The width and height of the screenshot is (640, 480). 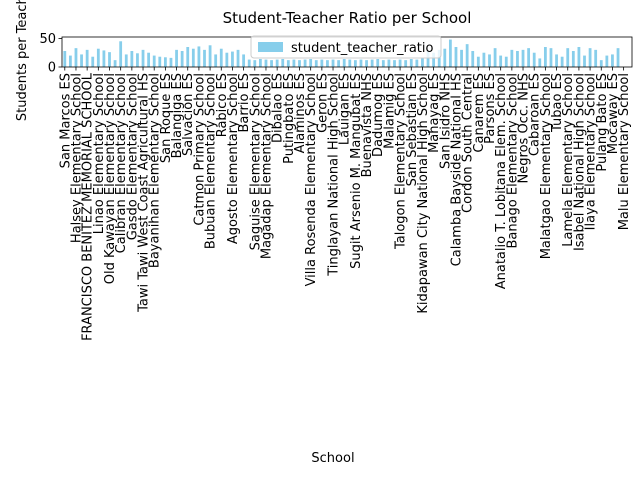 What do you see at coordinates (389, 111) in the screenshot?
I see `x-tick-label: Malamig ES` at bounding box center [389, 111].